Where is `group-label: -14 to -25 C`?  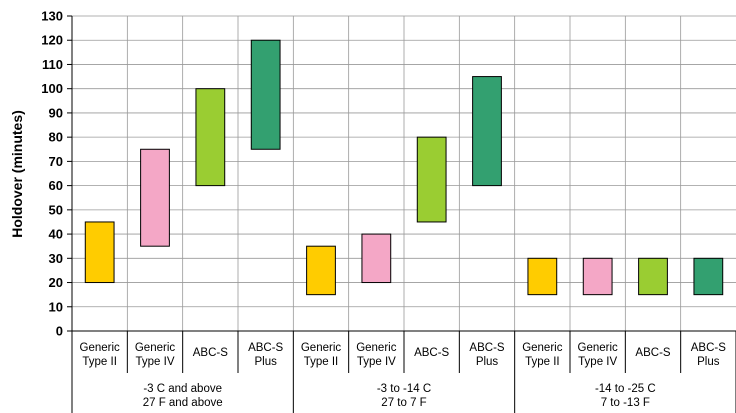
group-label: -14 to -25 C is located at coordinates (625, 389).